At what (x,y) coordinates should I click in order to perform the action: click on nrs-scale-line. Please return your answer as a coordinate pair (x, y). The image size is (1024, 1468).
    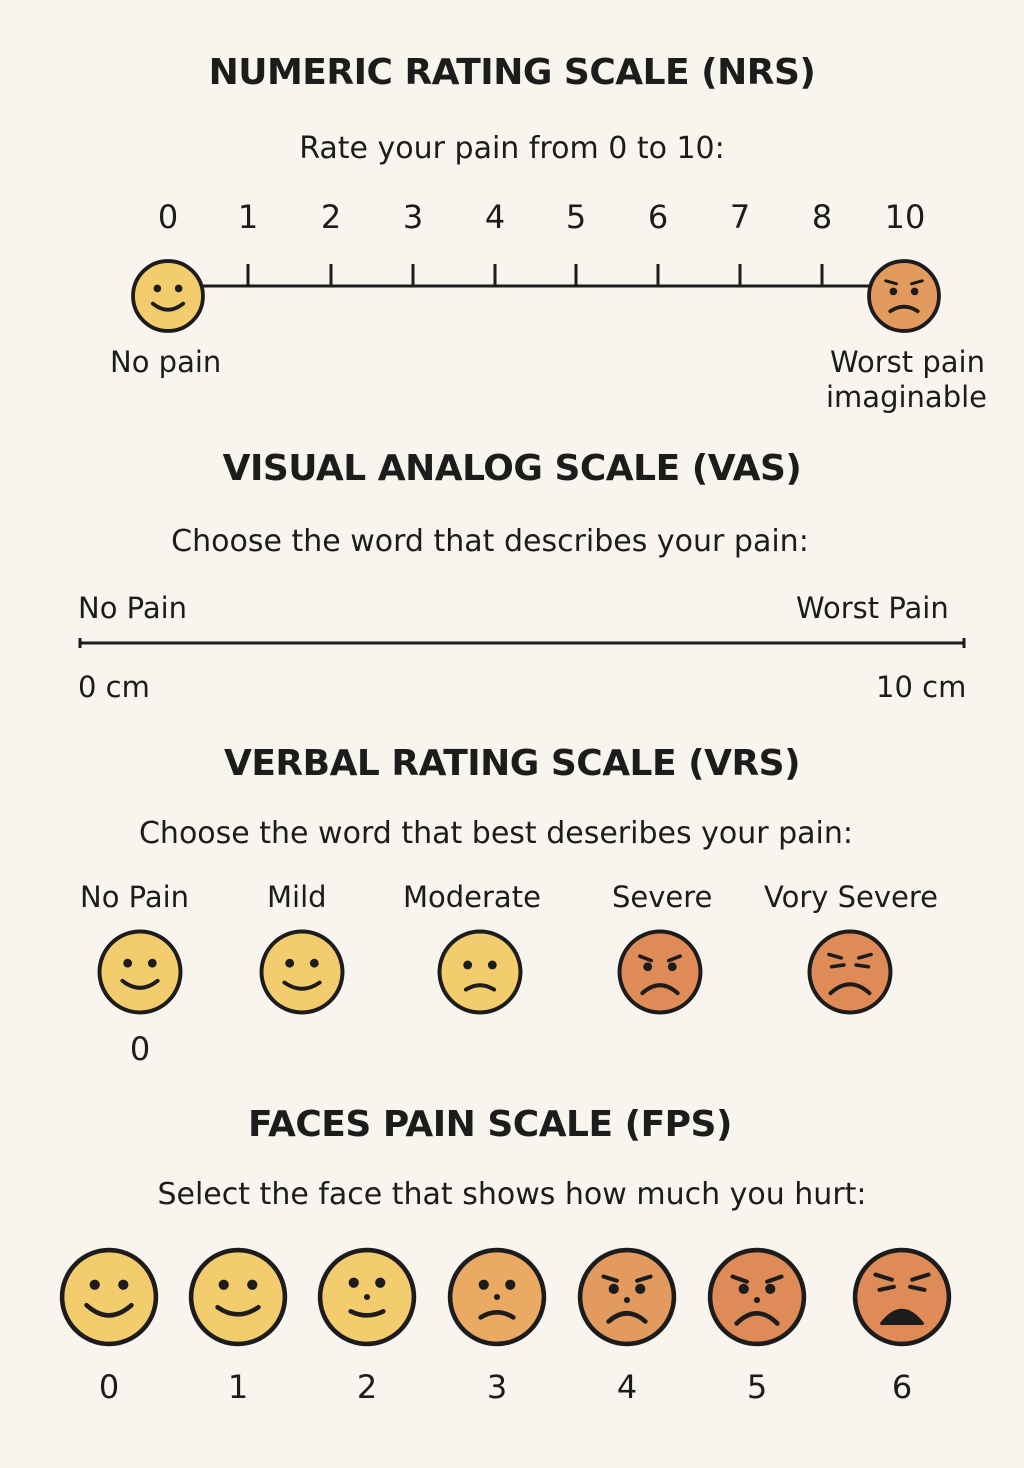
    Looking at the image, I should click on (535, 276).